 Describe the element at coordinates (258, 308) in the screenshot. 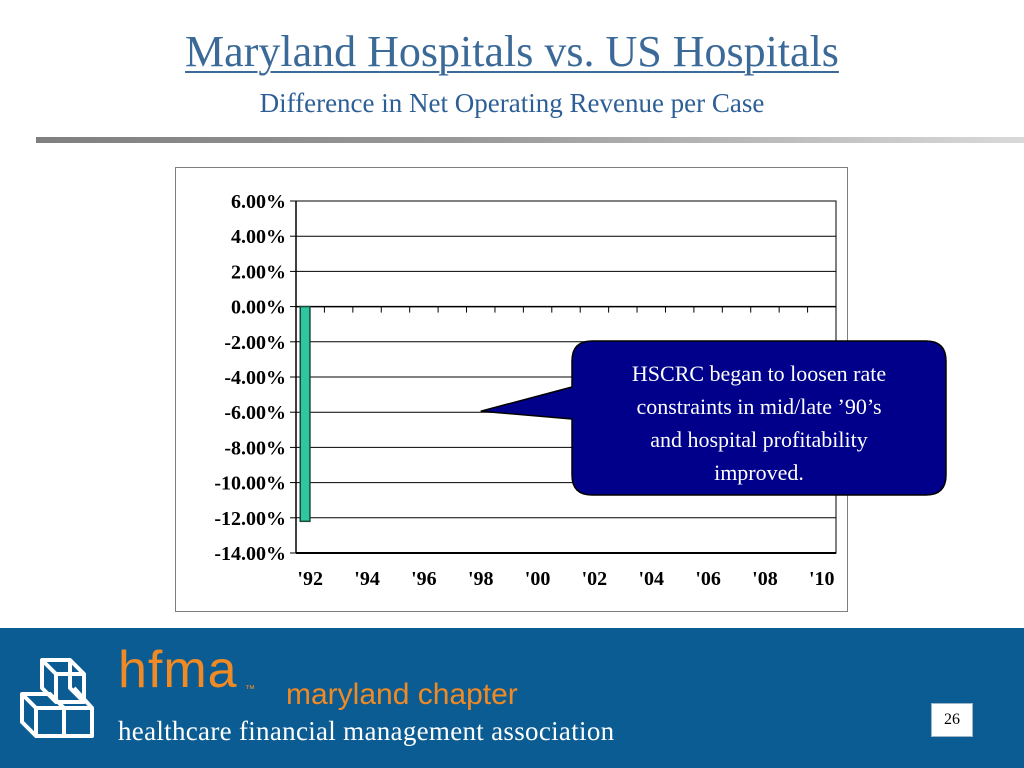

I see `y-tick-label: 0.00%` at that location.